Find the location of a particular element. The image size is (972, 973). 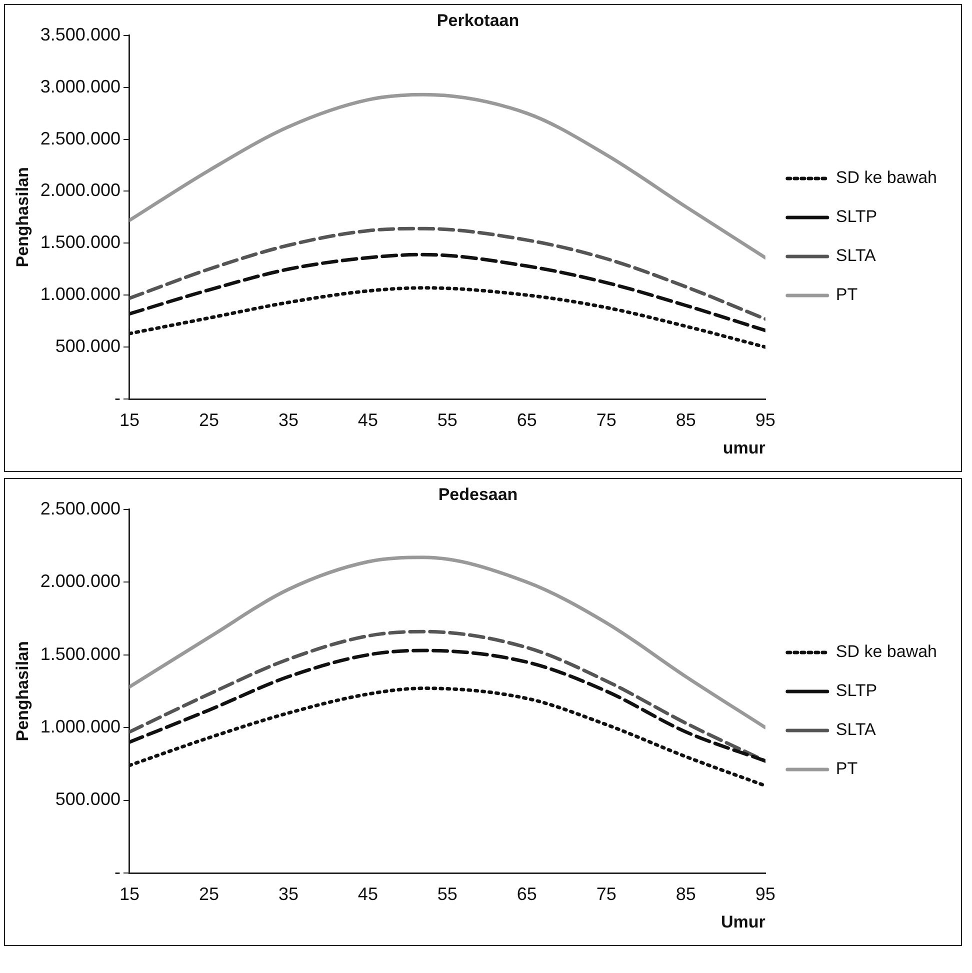

x-axis-title: umur is located at coordinates (744, 448).